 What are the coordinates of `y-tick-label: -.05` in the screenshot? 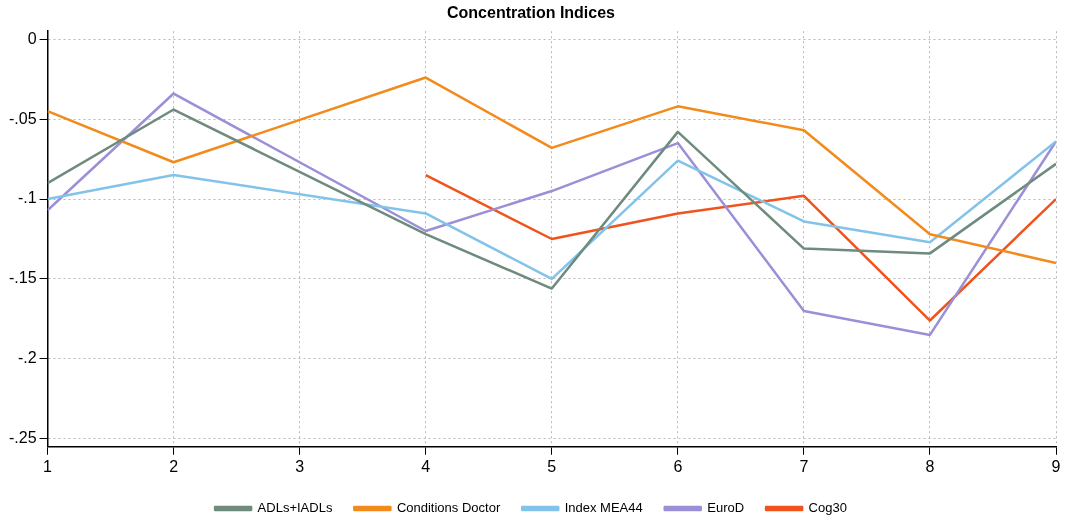 It's located at (22, 118).